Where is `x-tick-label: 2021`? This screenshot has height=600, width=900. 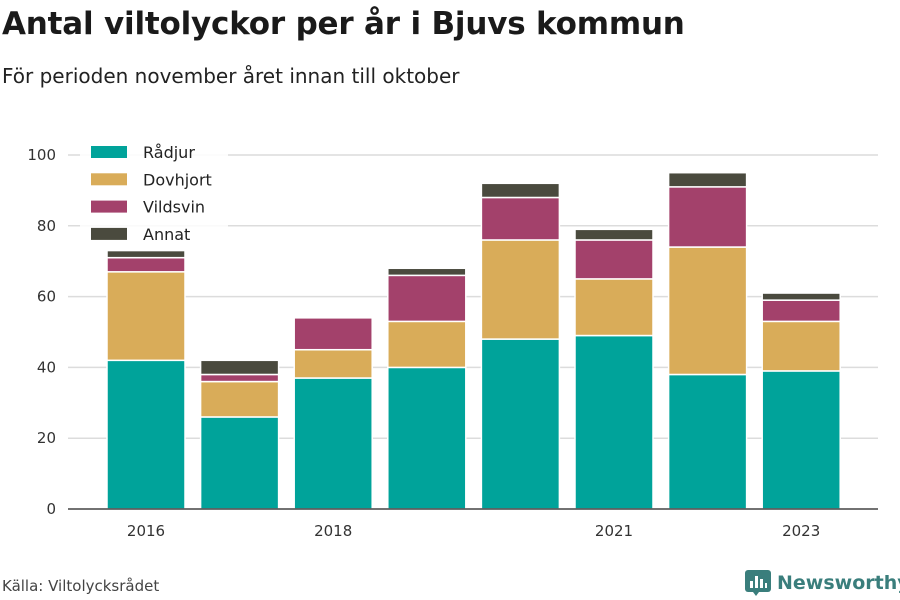
x-tick-label: 2021 is located at coordinates (614, 531).